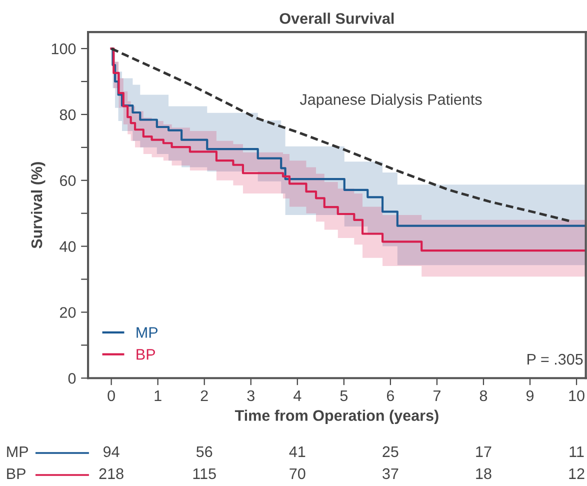  I want to click on text: 25, so click(390, 452).